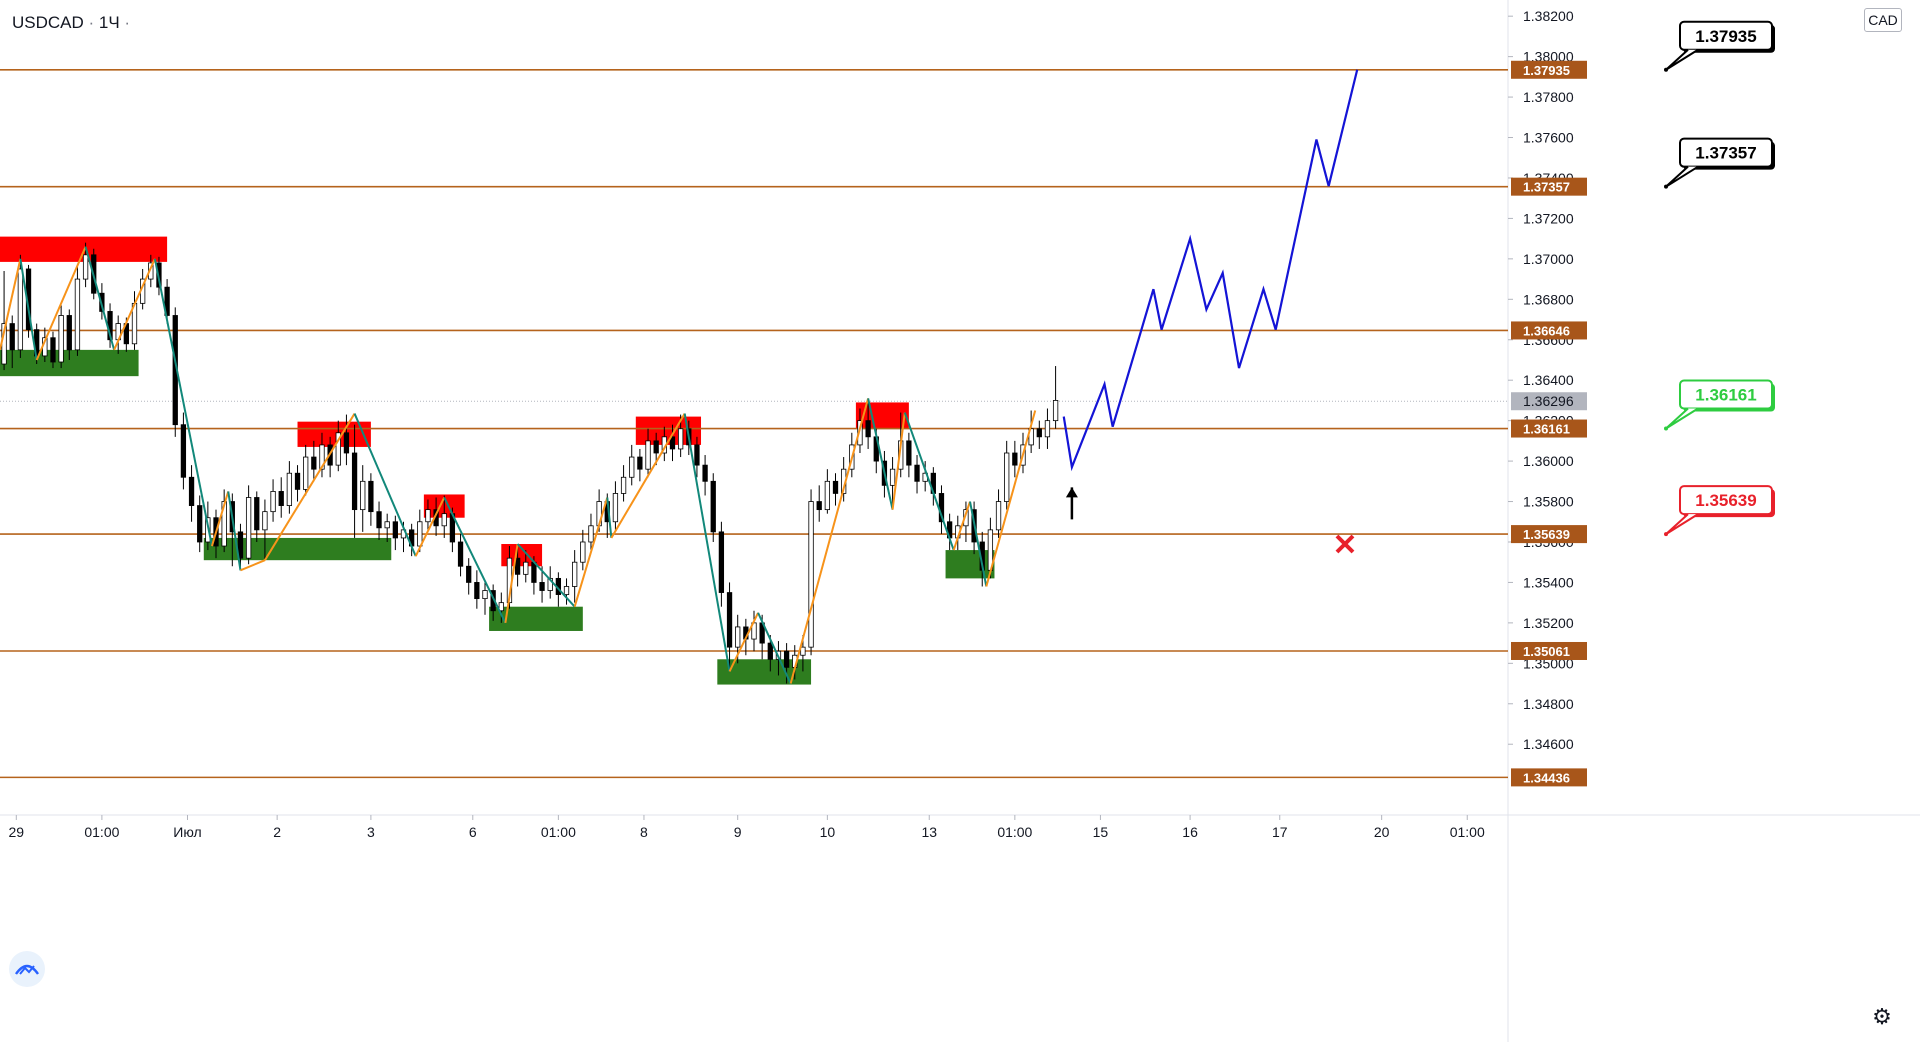  I want to click on time-tick-label: 10, so click(828, 832).